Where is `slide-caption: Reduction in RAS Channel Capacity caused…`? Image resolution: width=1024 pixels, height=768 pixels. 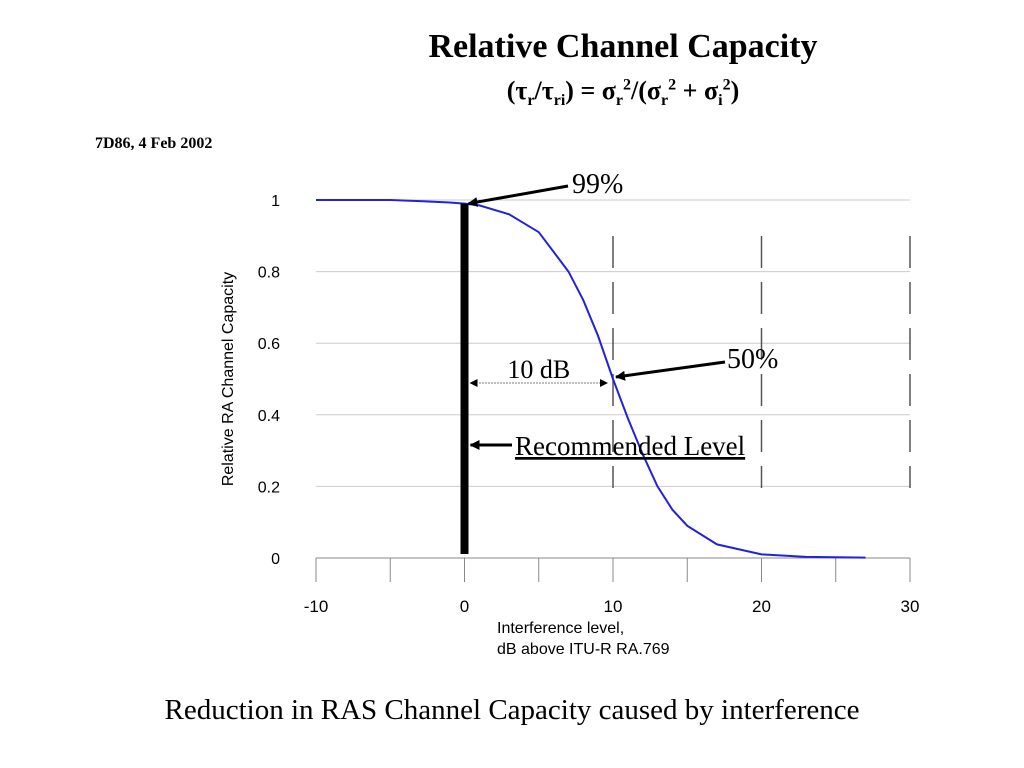
slide-caption: Reduction in RAS Channel Capacity caused… is located at coordinates (512, 710).